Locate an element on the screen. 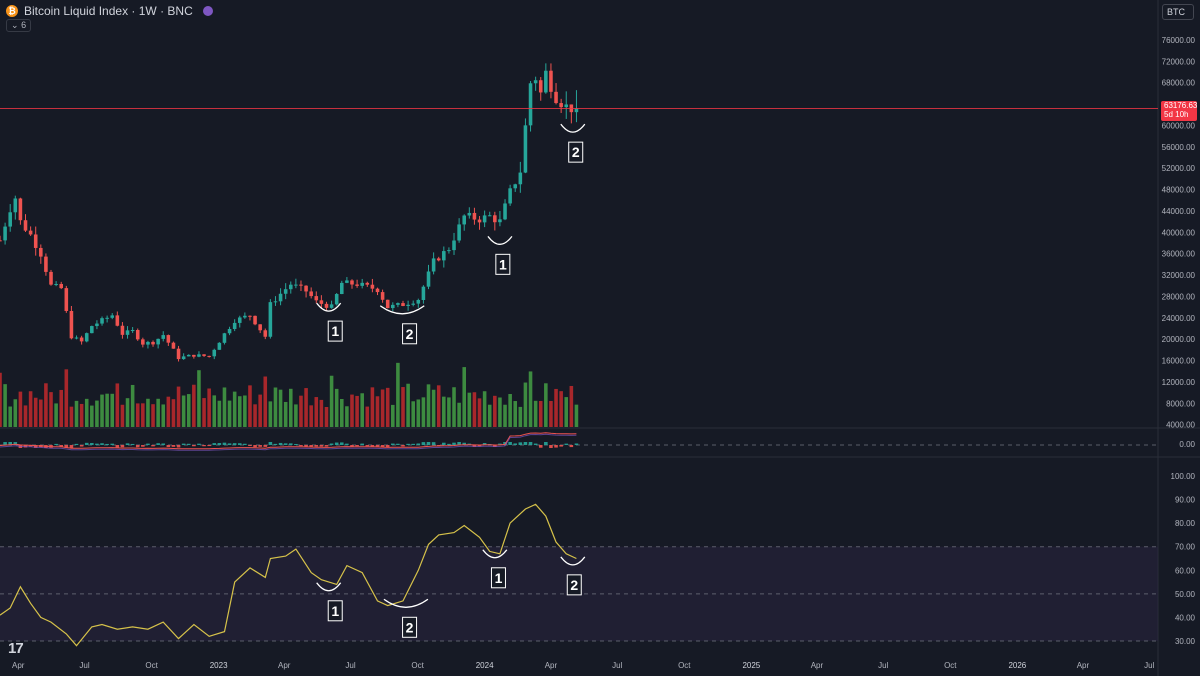 Image resolution: width=1200 pixels, height=676 pixels. tradingview-logo-icon: 17 is located at coordinates (16, 648).